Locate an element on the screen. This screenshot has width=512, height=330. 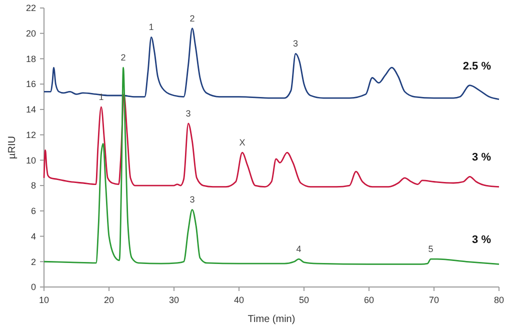
x-tick-label: 10 is located at coordinates (44, 300).